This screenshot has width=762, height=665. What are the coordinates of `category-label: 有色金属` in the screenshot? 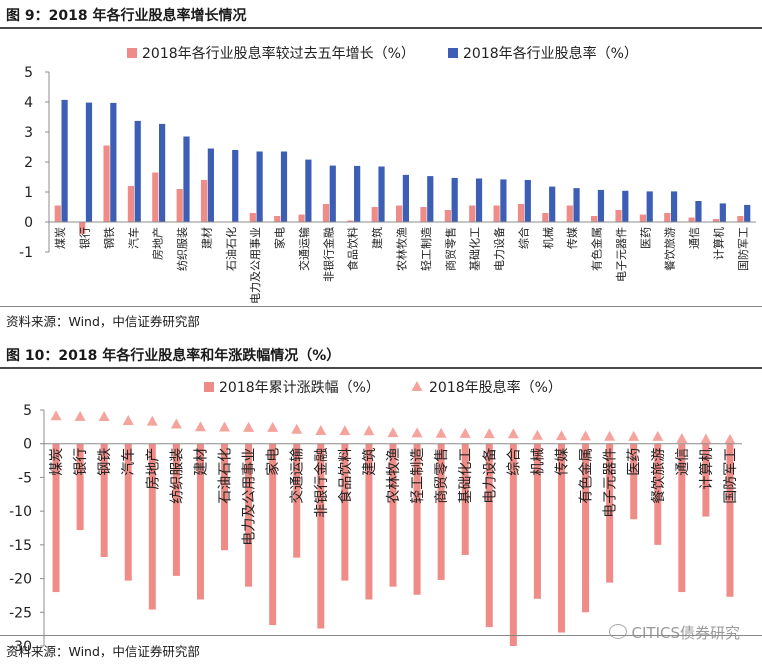 It's located at (597, 249).